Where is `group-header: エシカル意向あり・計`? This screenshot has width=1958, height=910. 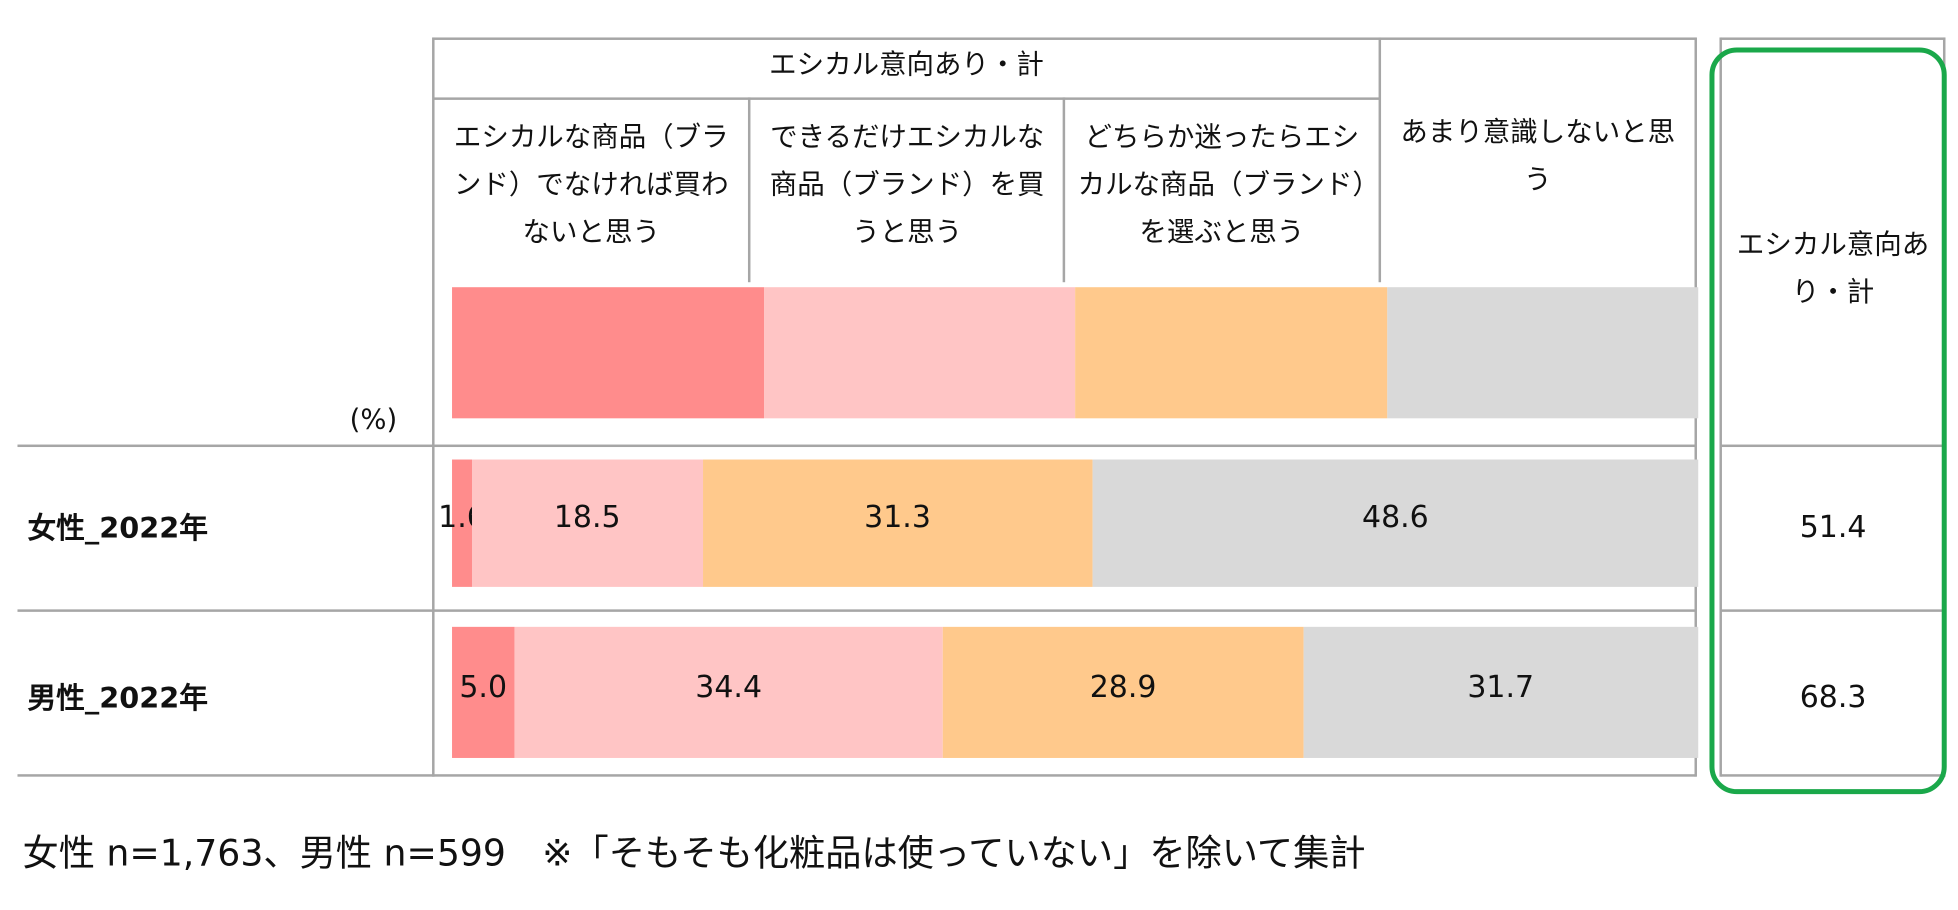
group-header: エシカル意向あり・計 is located at coordinates (906, 65).